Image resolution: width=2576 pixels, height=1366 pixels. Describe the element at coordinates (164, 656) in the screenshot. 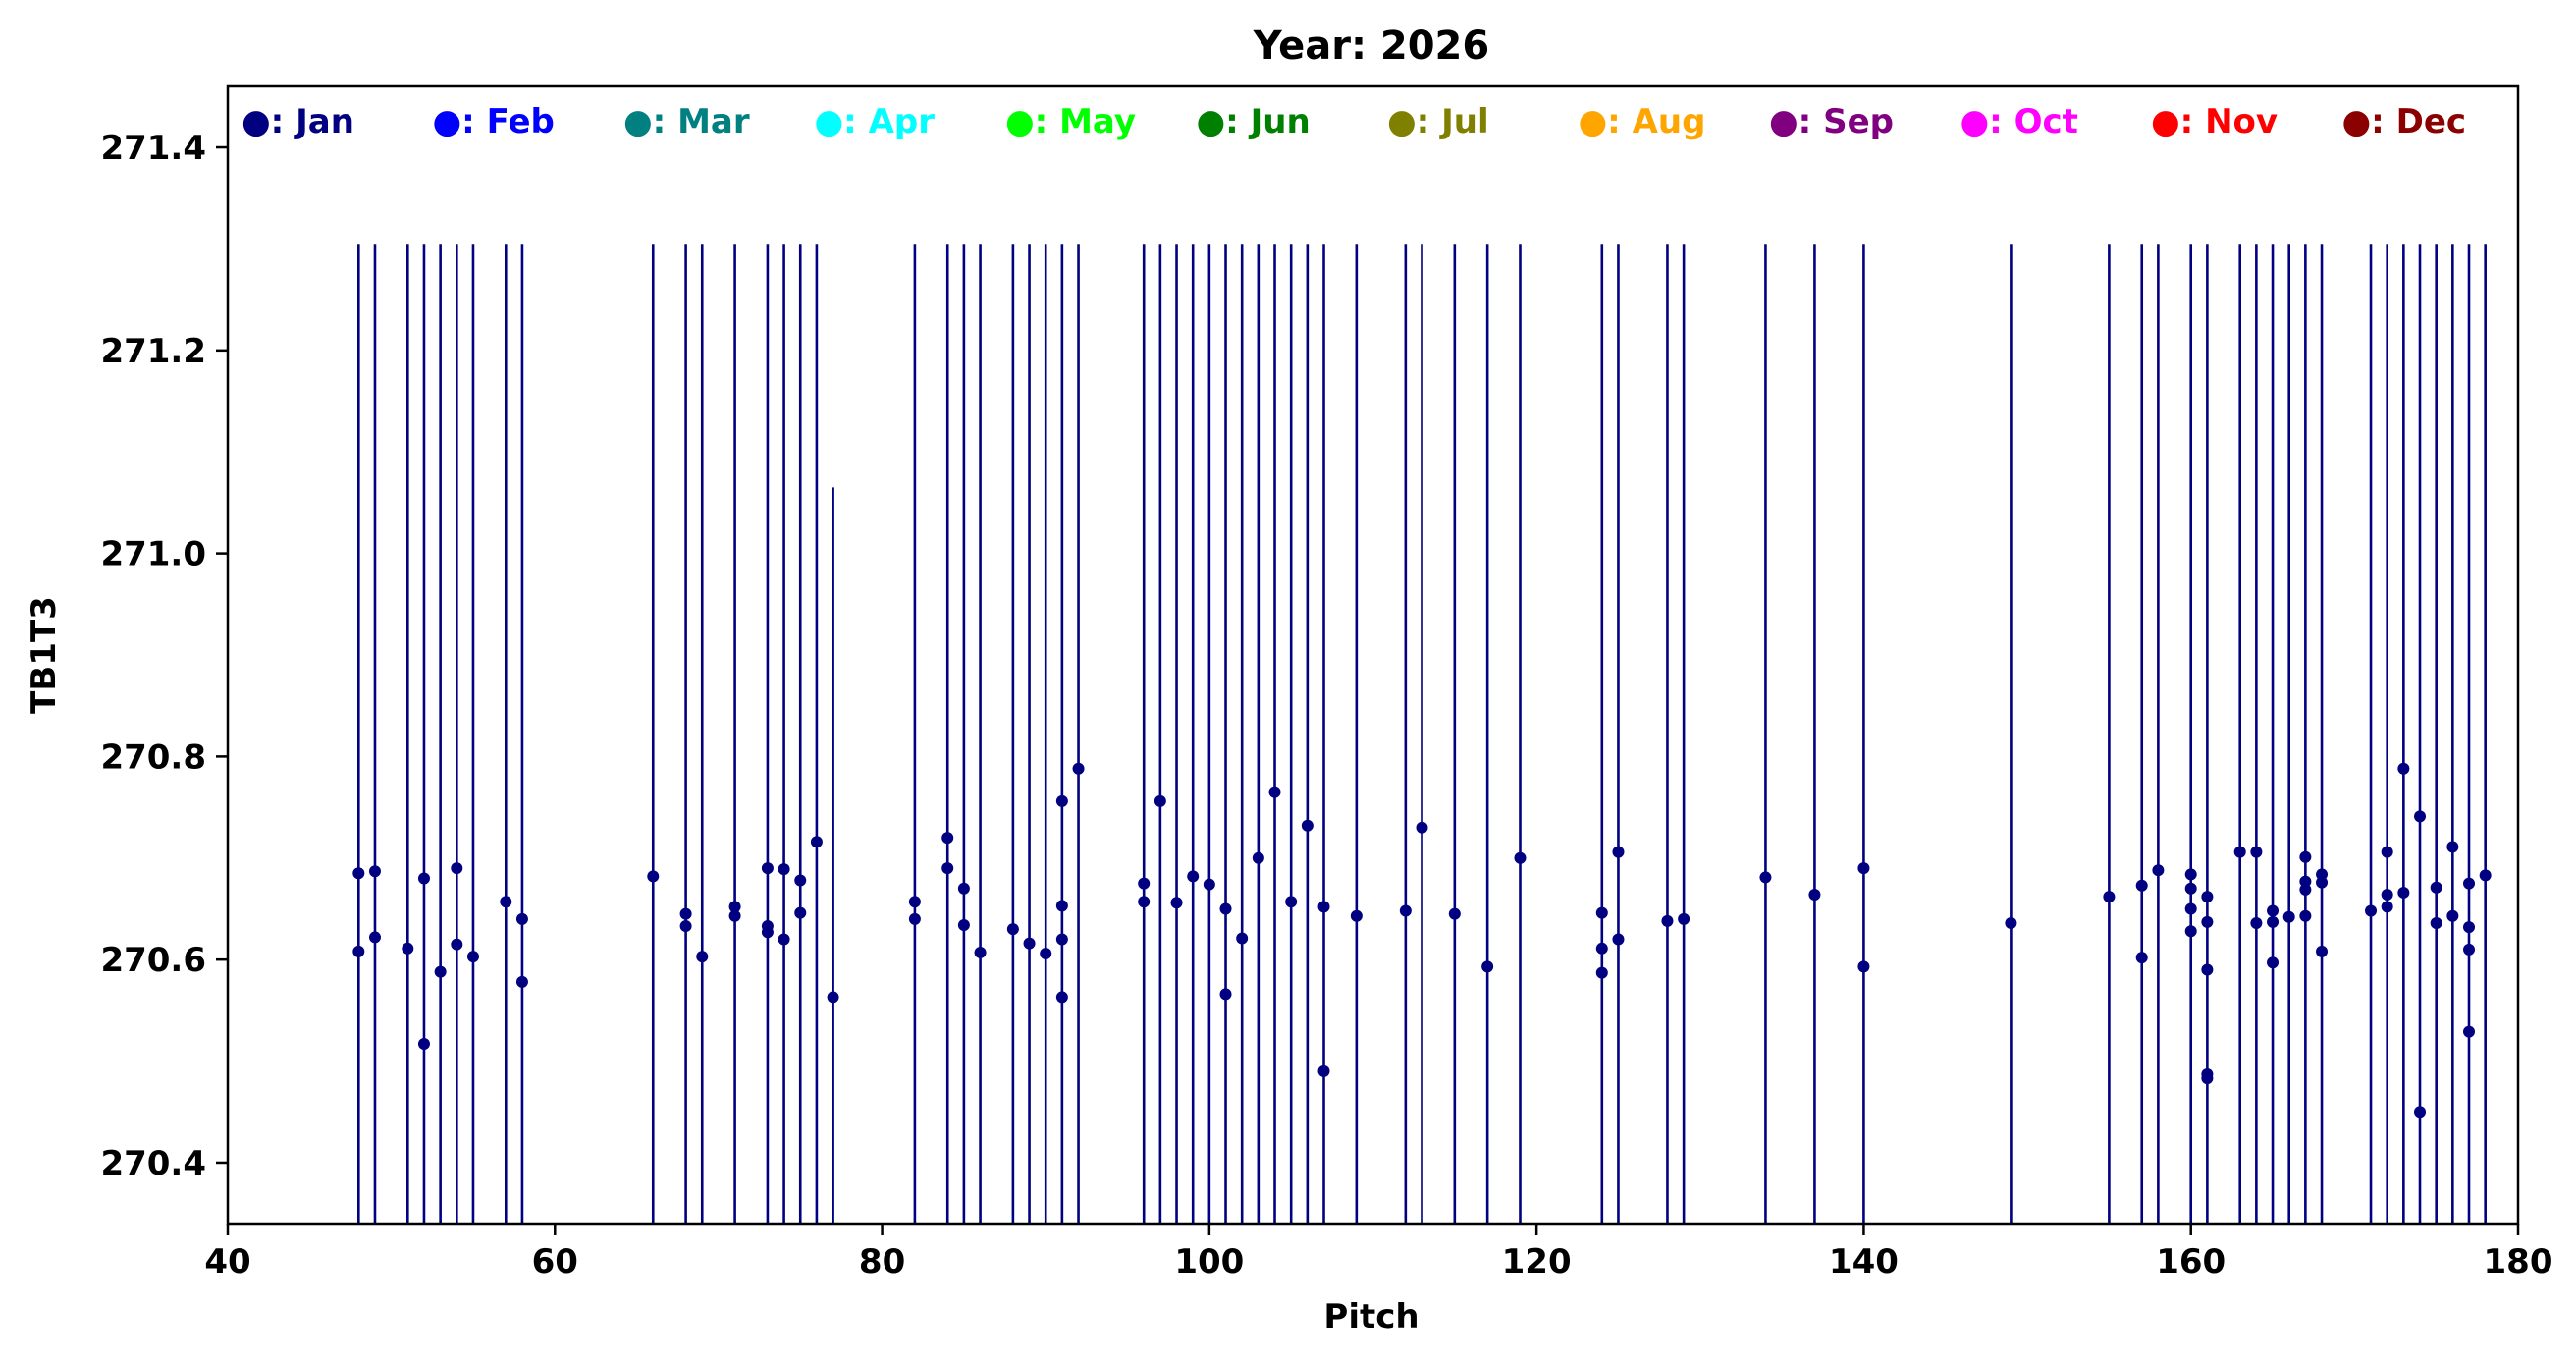

I see `y-axis: 270.4 270.6 270.8 271.0 271.2 271.4` at that location.